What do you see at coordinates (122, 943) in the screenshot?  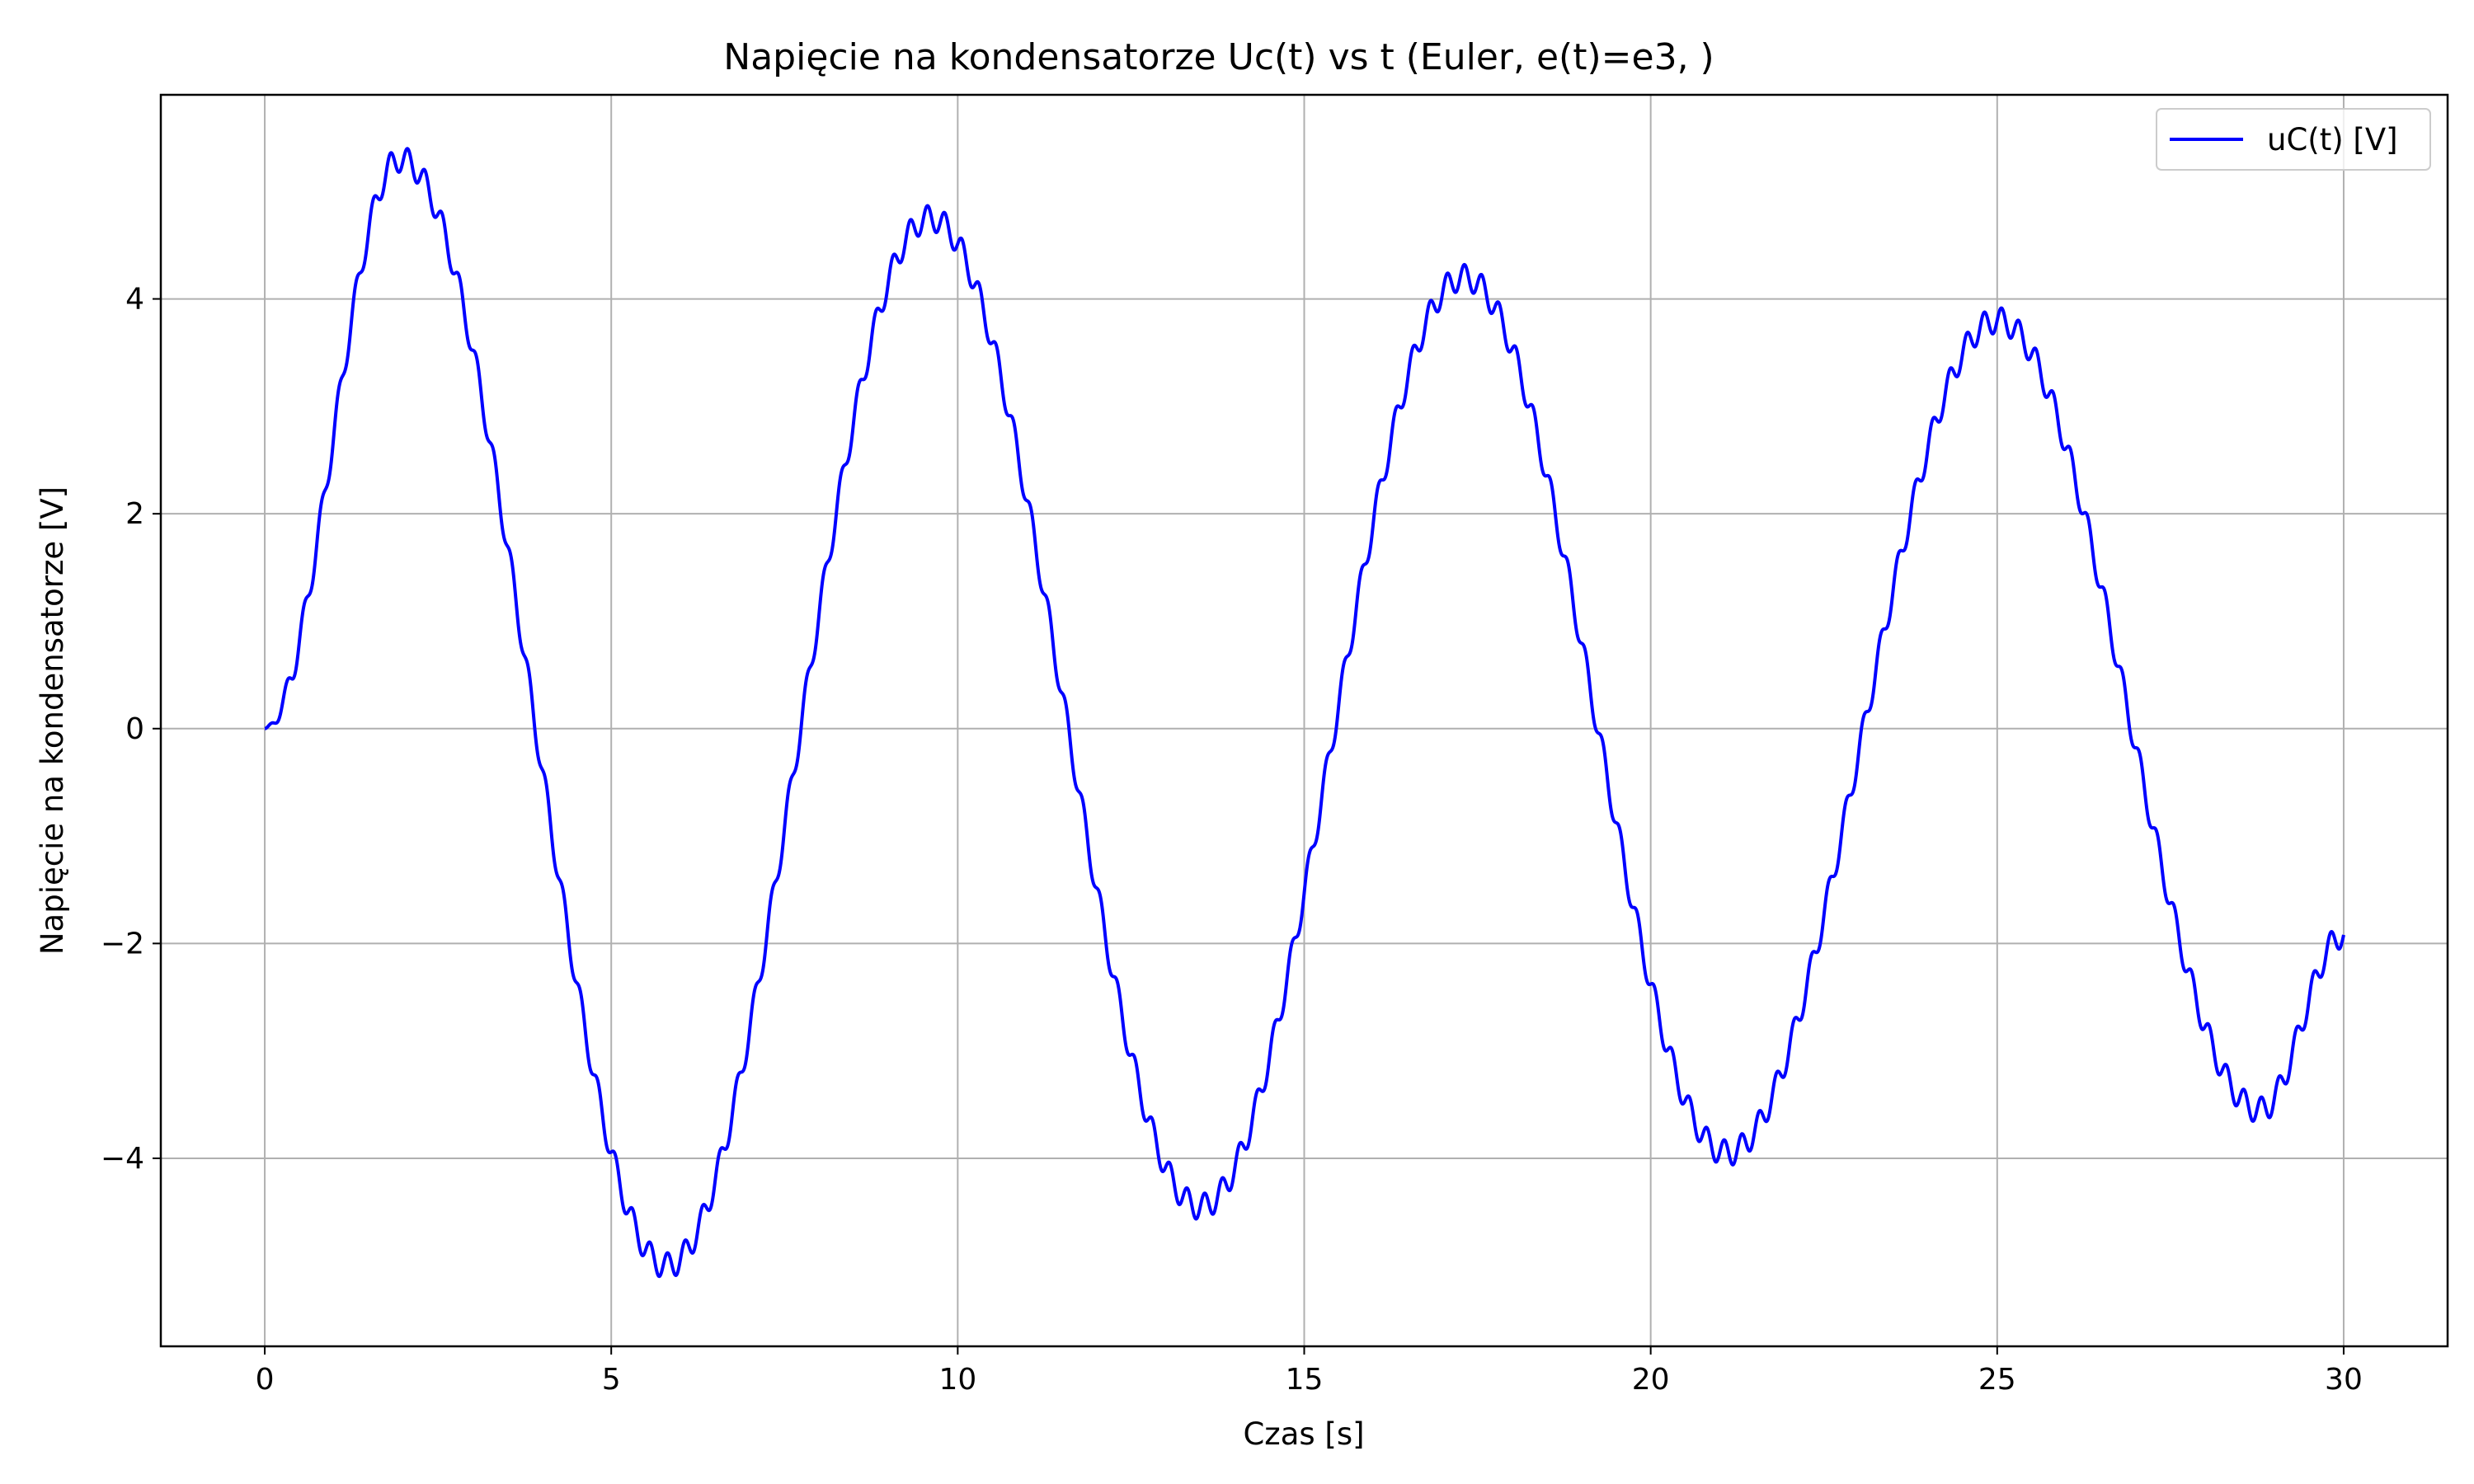 I see `y-tick-label: −2` at bounding box center [122, 943].